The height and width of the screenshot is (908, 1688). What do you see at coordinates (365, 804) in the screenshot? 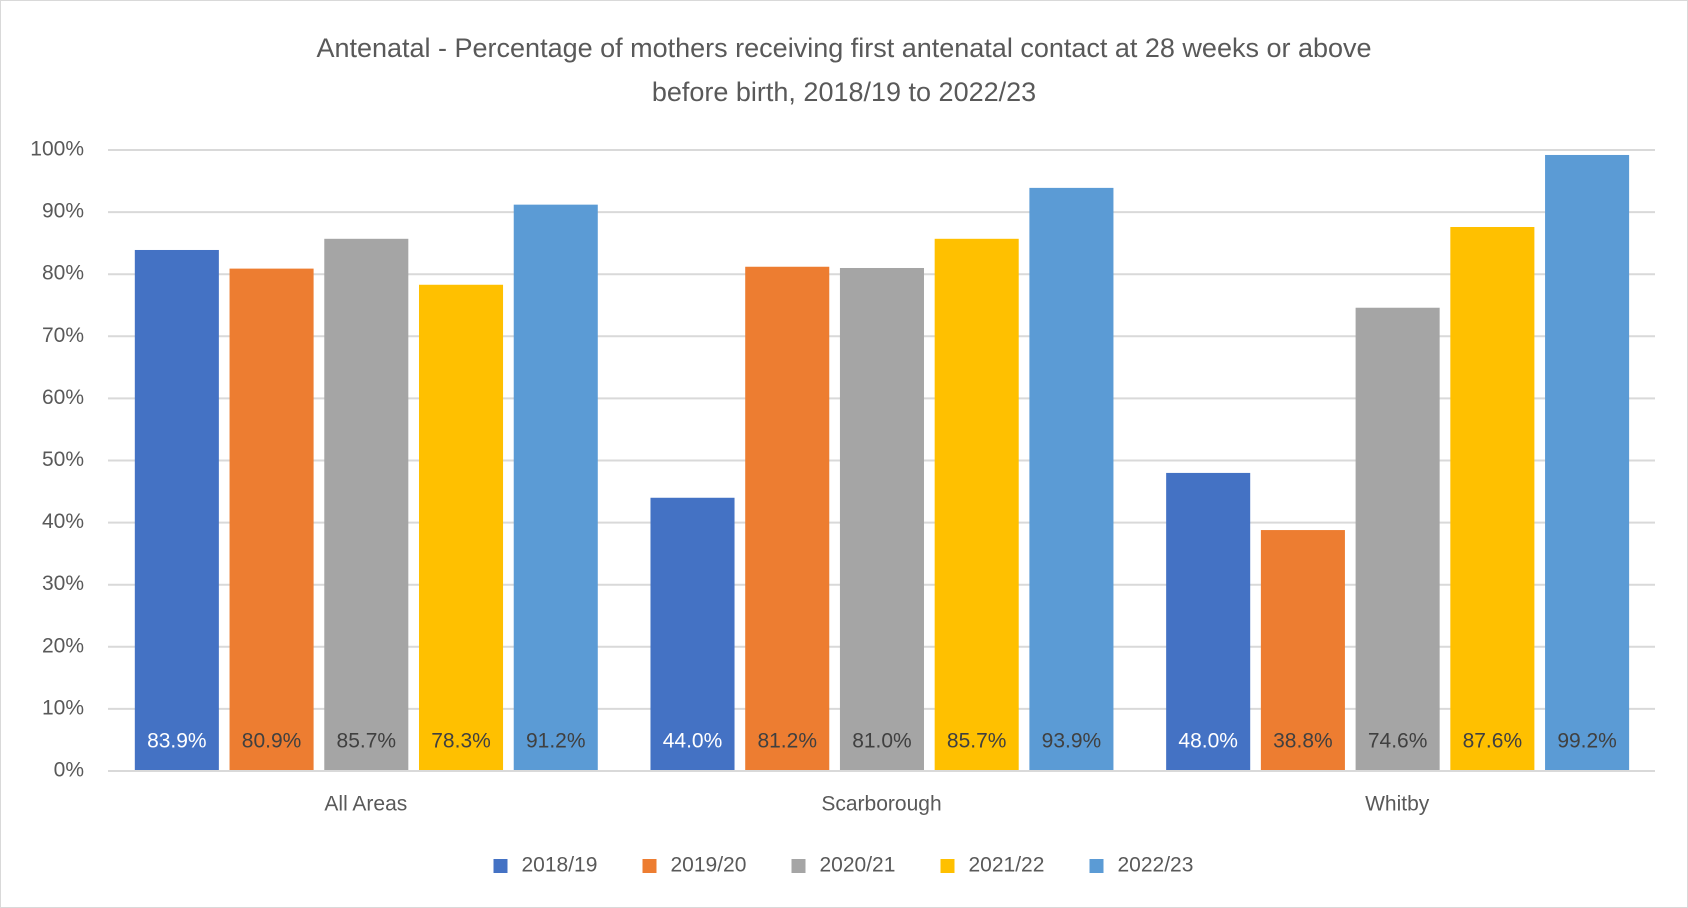
I see `x-tick-label: All Areas` at bounding box center [365, 804].